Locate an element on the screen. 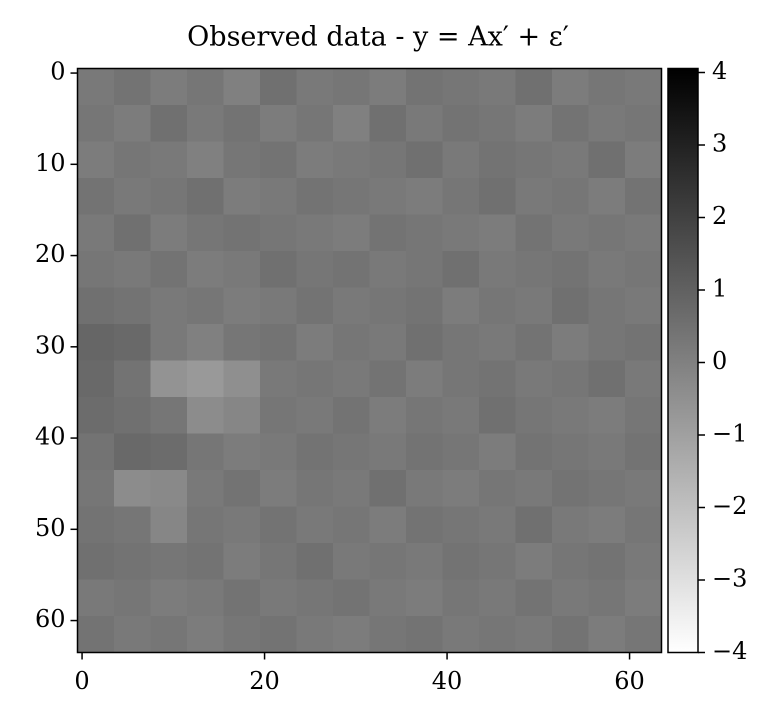  colorbar-tick-label: −4 is located at coordinates (729, 651).